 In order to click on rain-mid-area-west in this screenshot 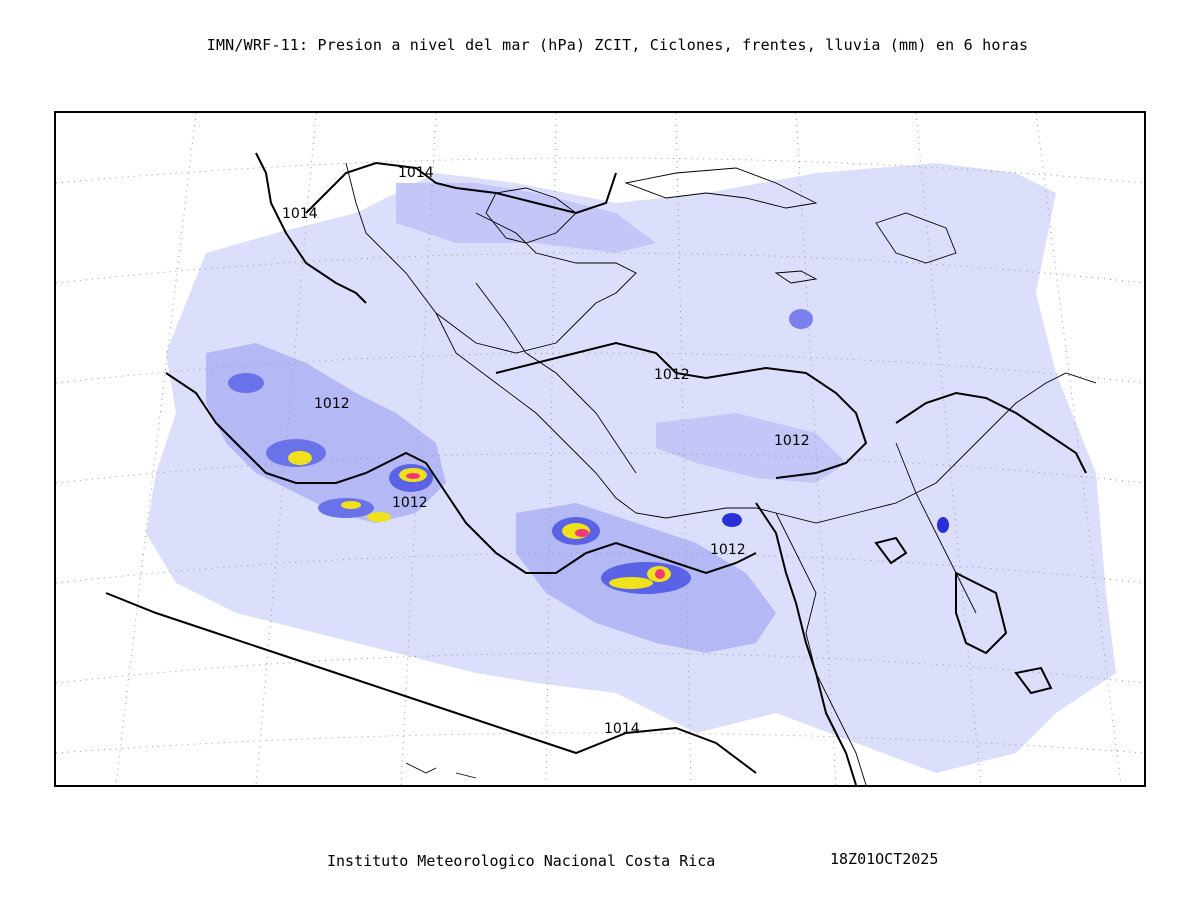, I will do `click(326, 433)`.